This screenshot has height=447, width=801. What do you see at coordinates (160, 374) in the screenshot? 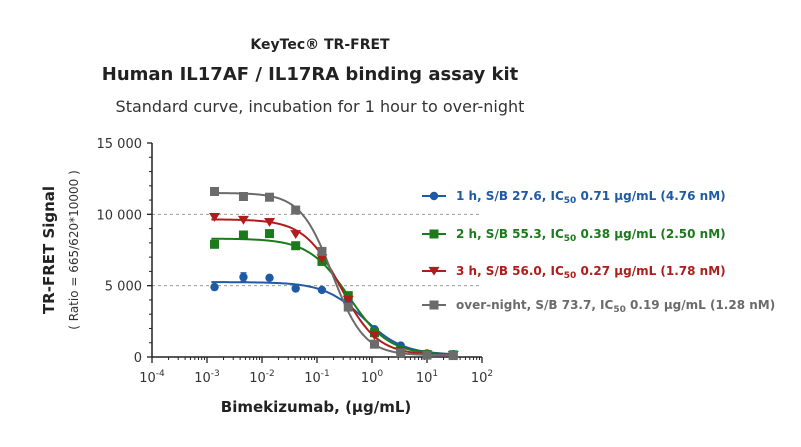
I see `x-tick-exponent: -4` at bounding box center [160, 374].